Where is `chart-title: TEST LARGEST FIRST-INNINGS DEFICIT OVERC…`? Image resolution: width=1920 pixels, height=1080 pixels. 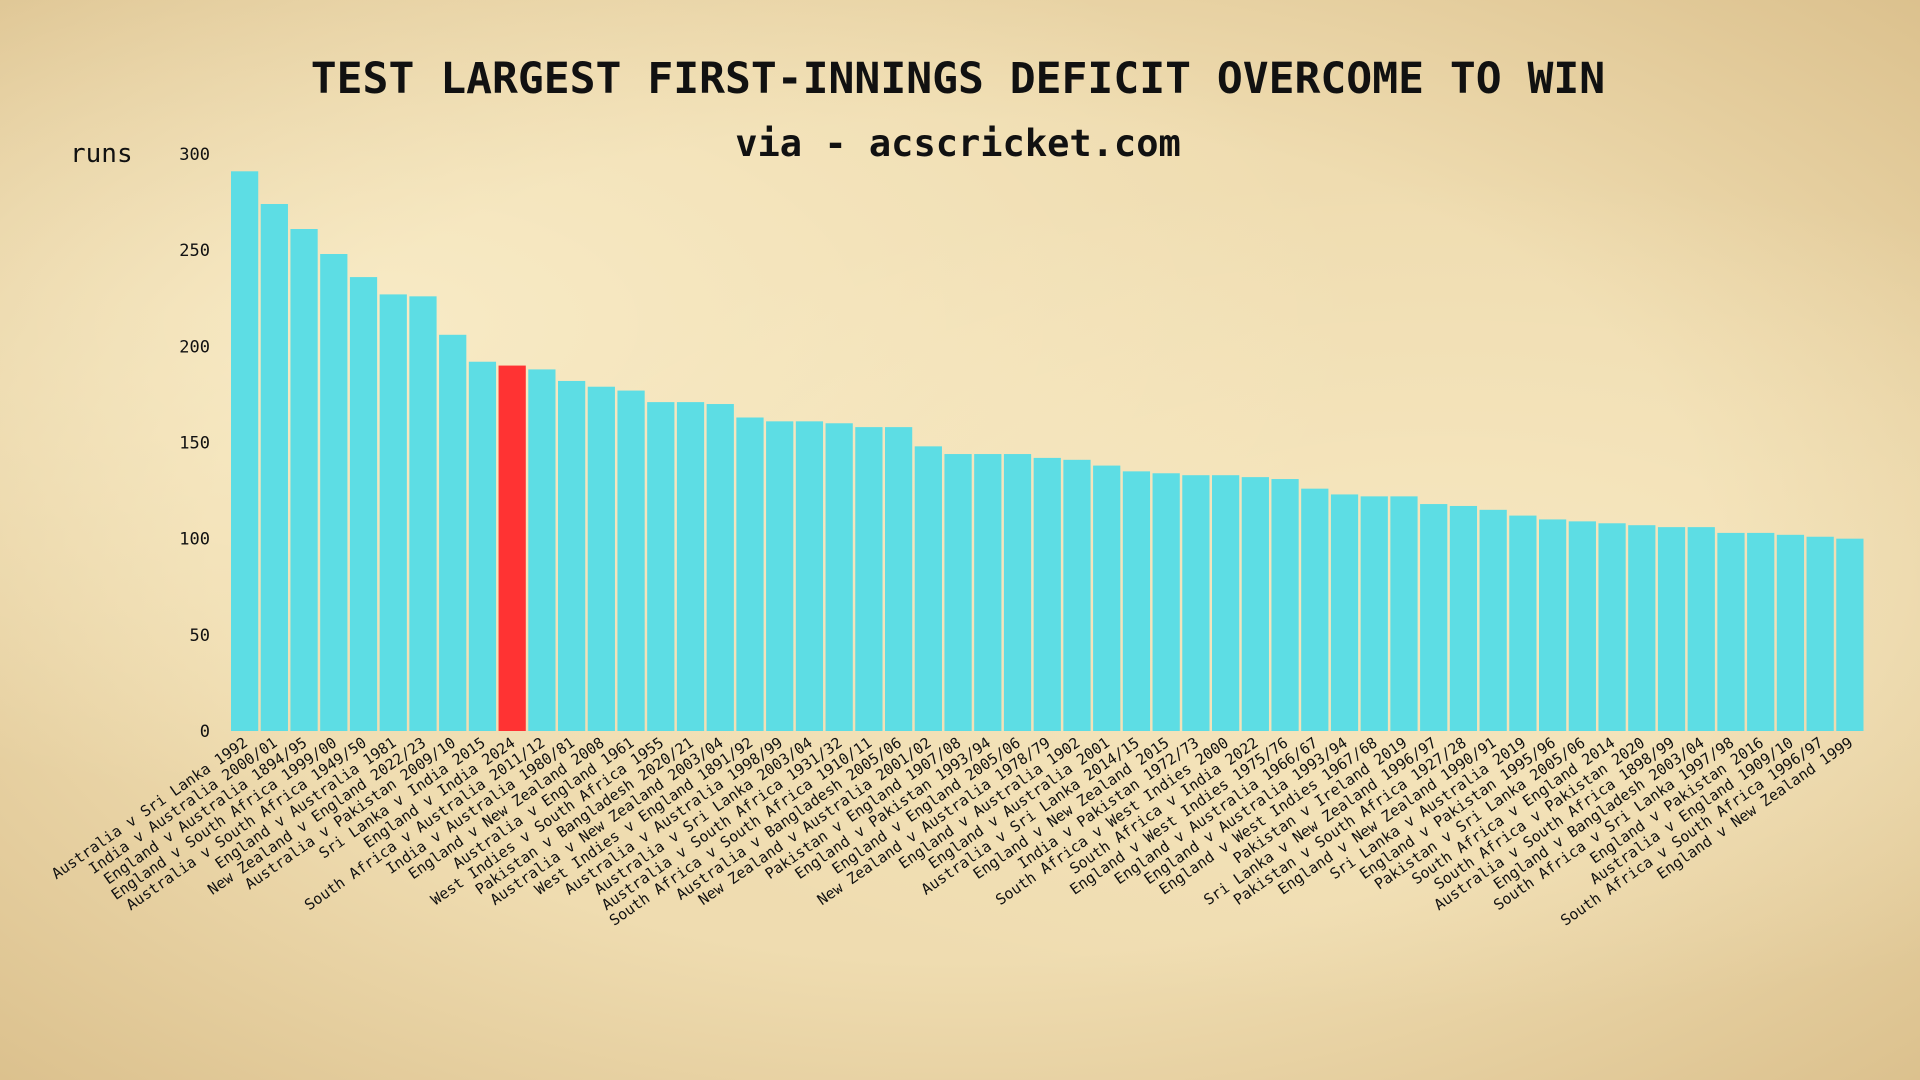
chart-title: TEST LARGEST FIRST-INNINGS DEFICIT OVERC… is located at coordinates (958, 79).